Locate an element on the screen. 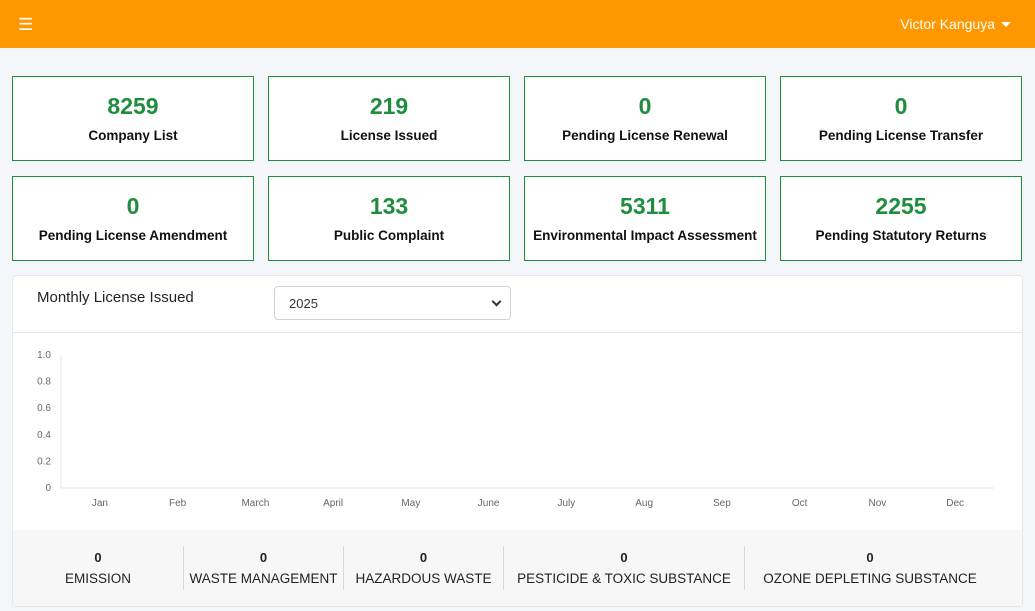 The image size is (1035, 611). x-tick-label: April is located at coordinates (333, 503).